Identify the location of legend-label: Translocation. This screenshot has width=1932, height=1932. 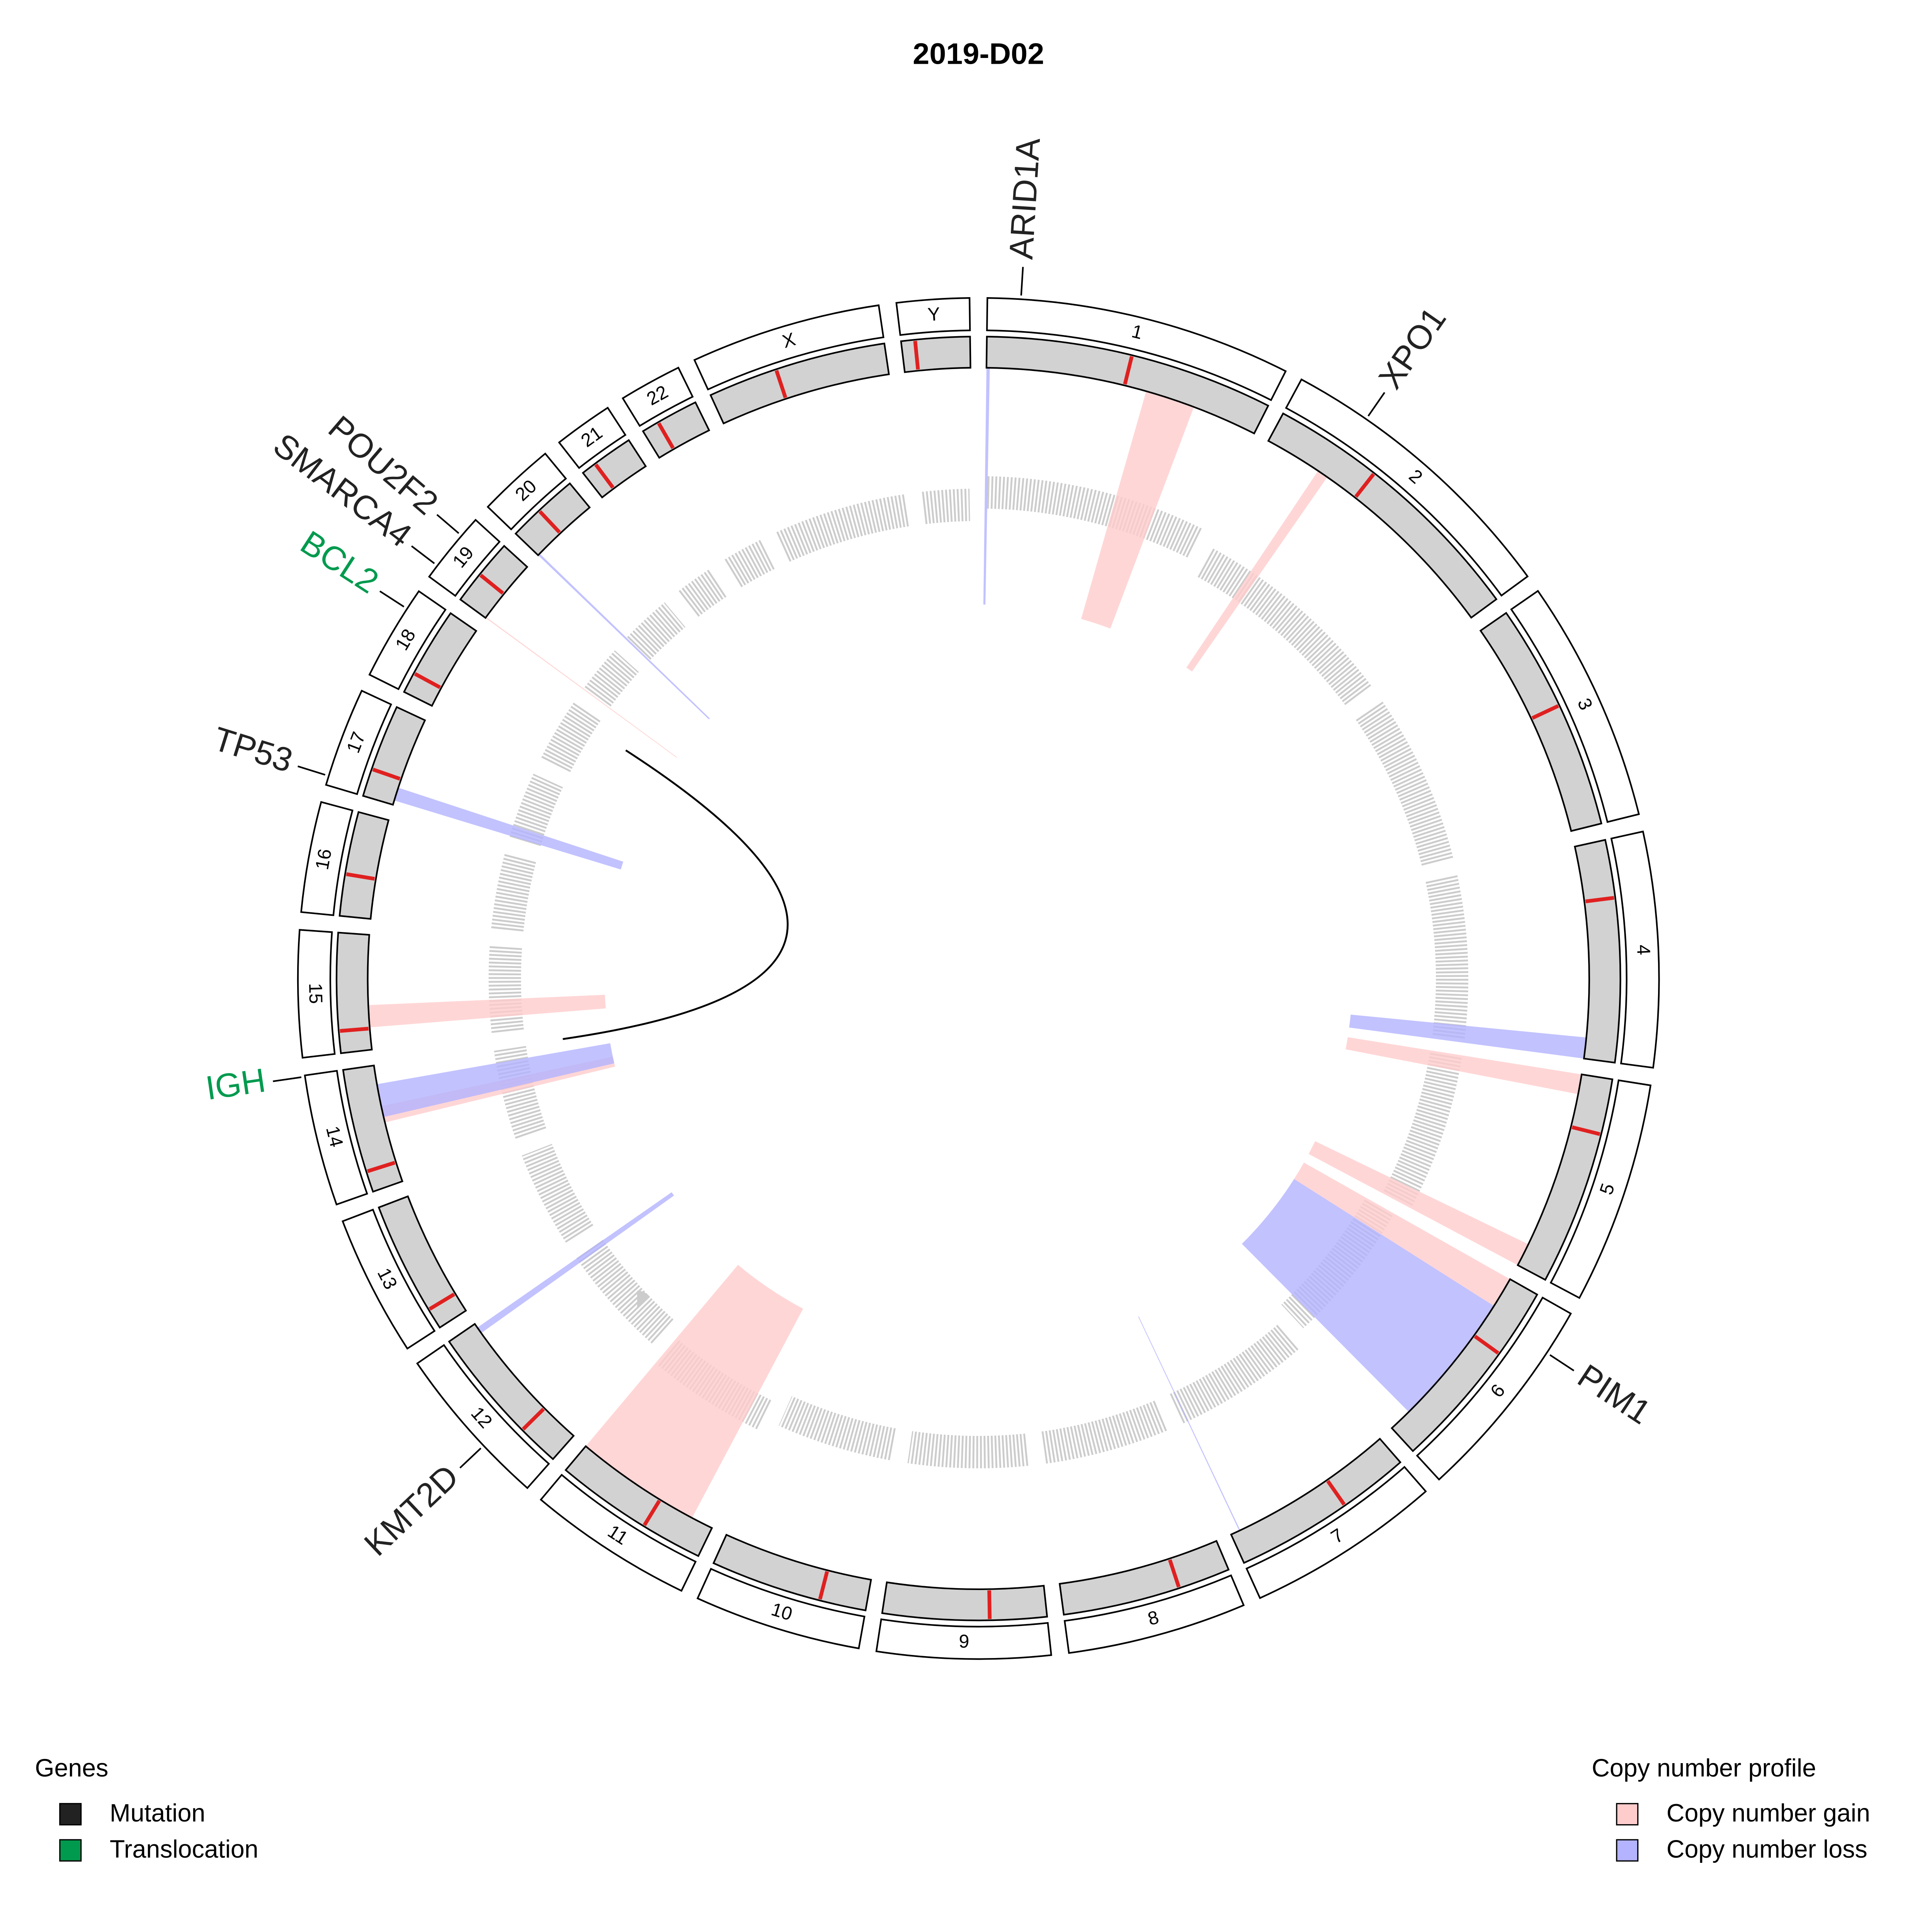
(184, 1849).